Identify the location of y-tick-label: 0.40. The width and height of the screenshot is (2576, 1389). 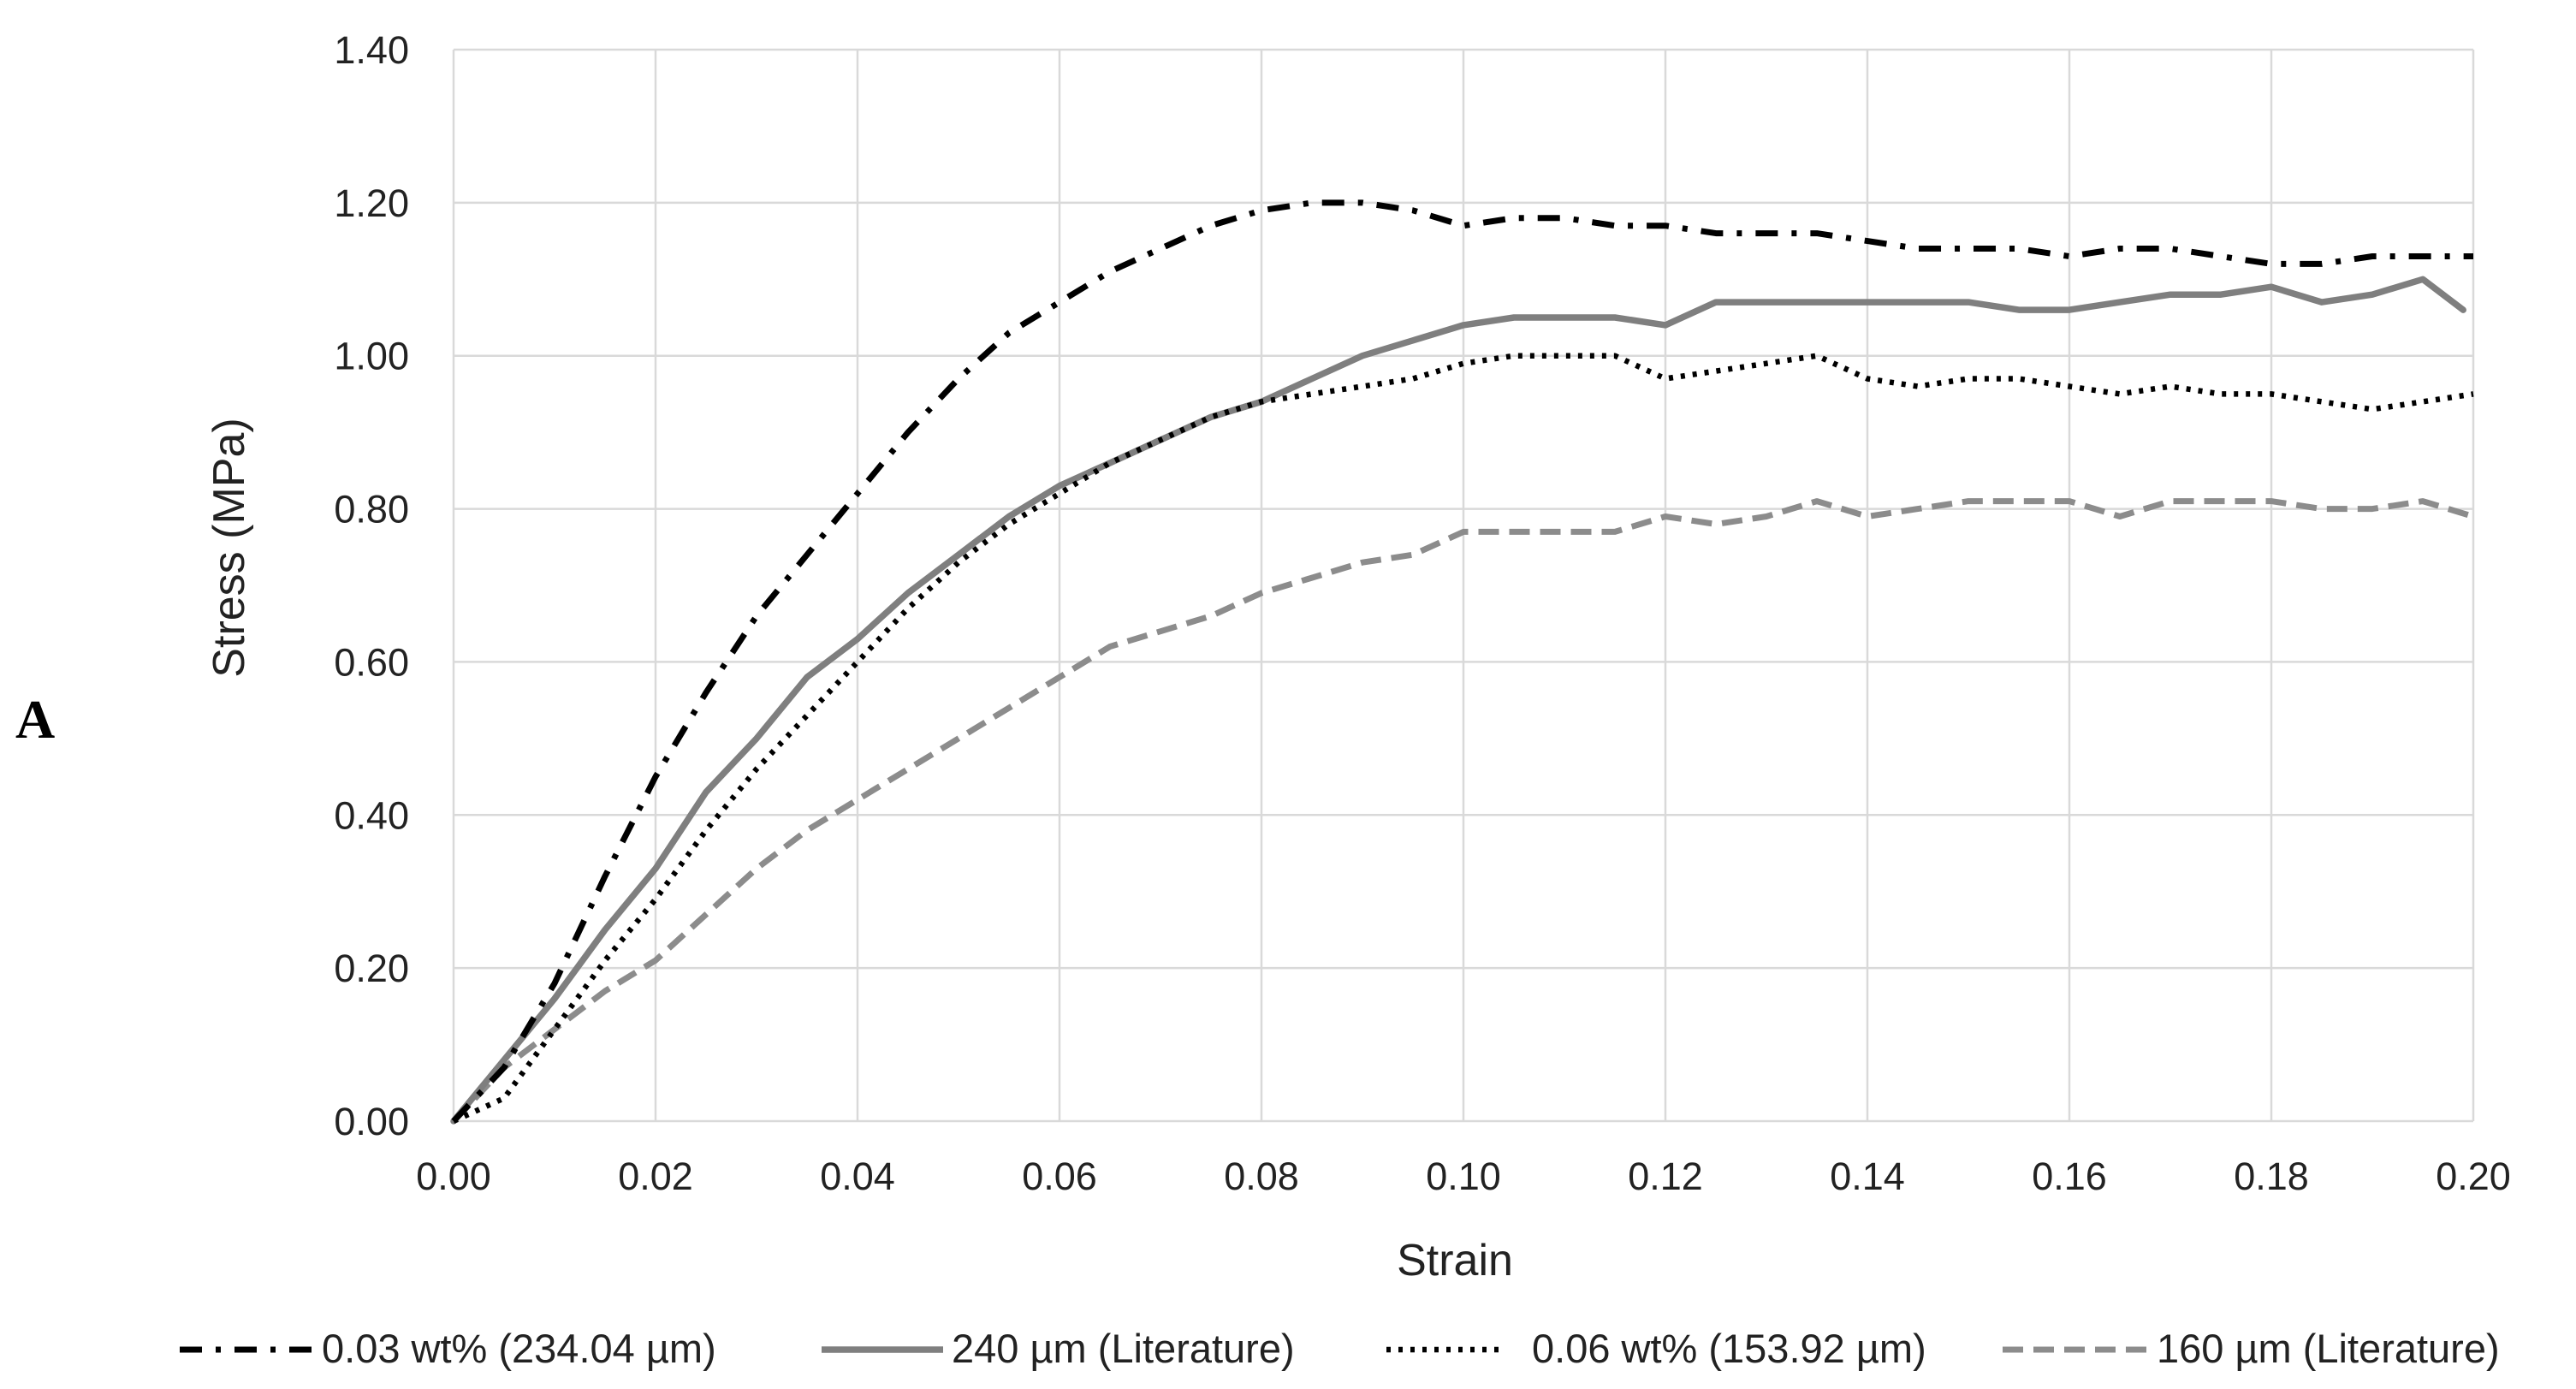
(371, 815).